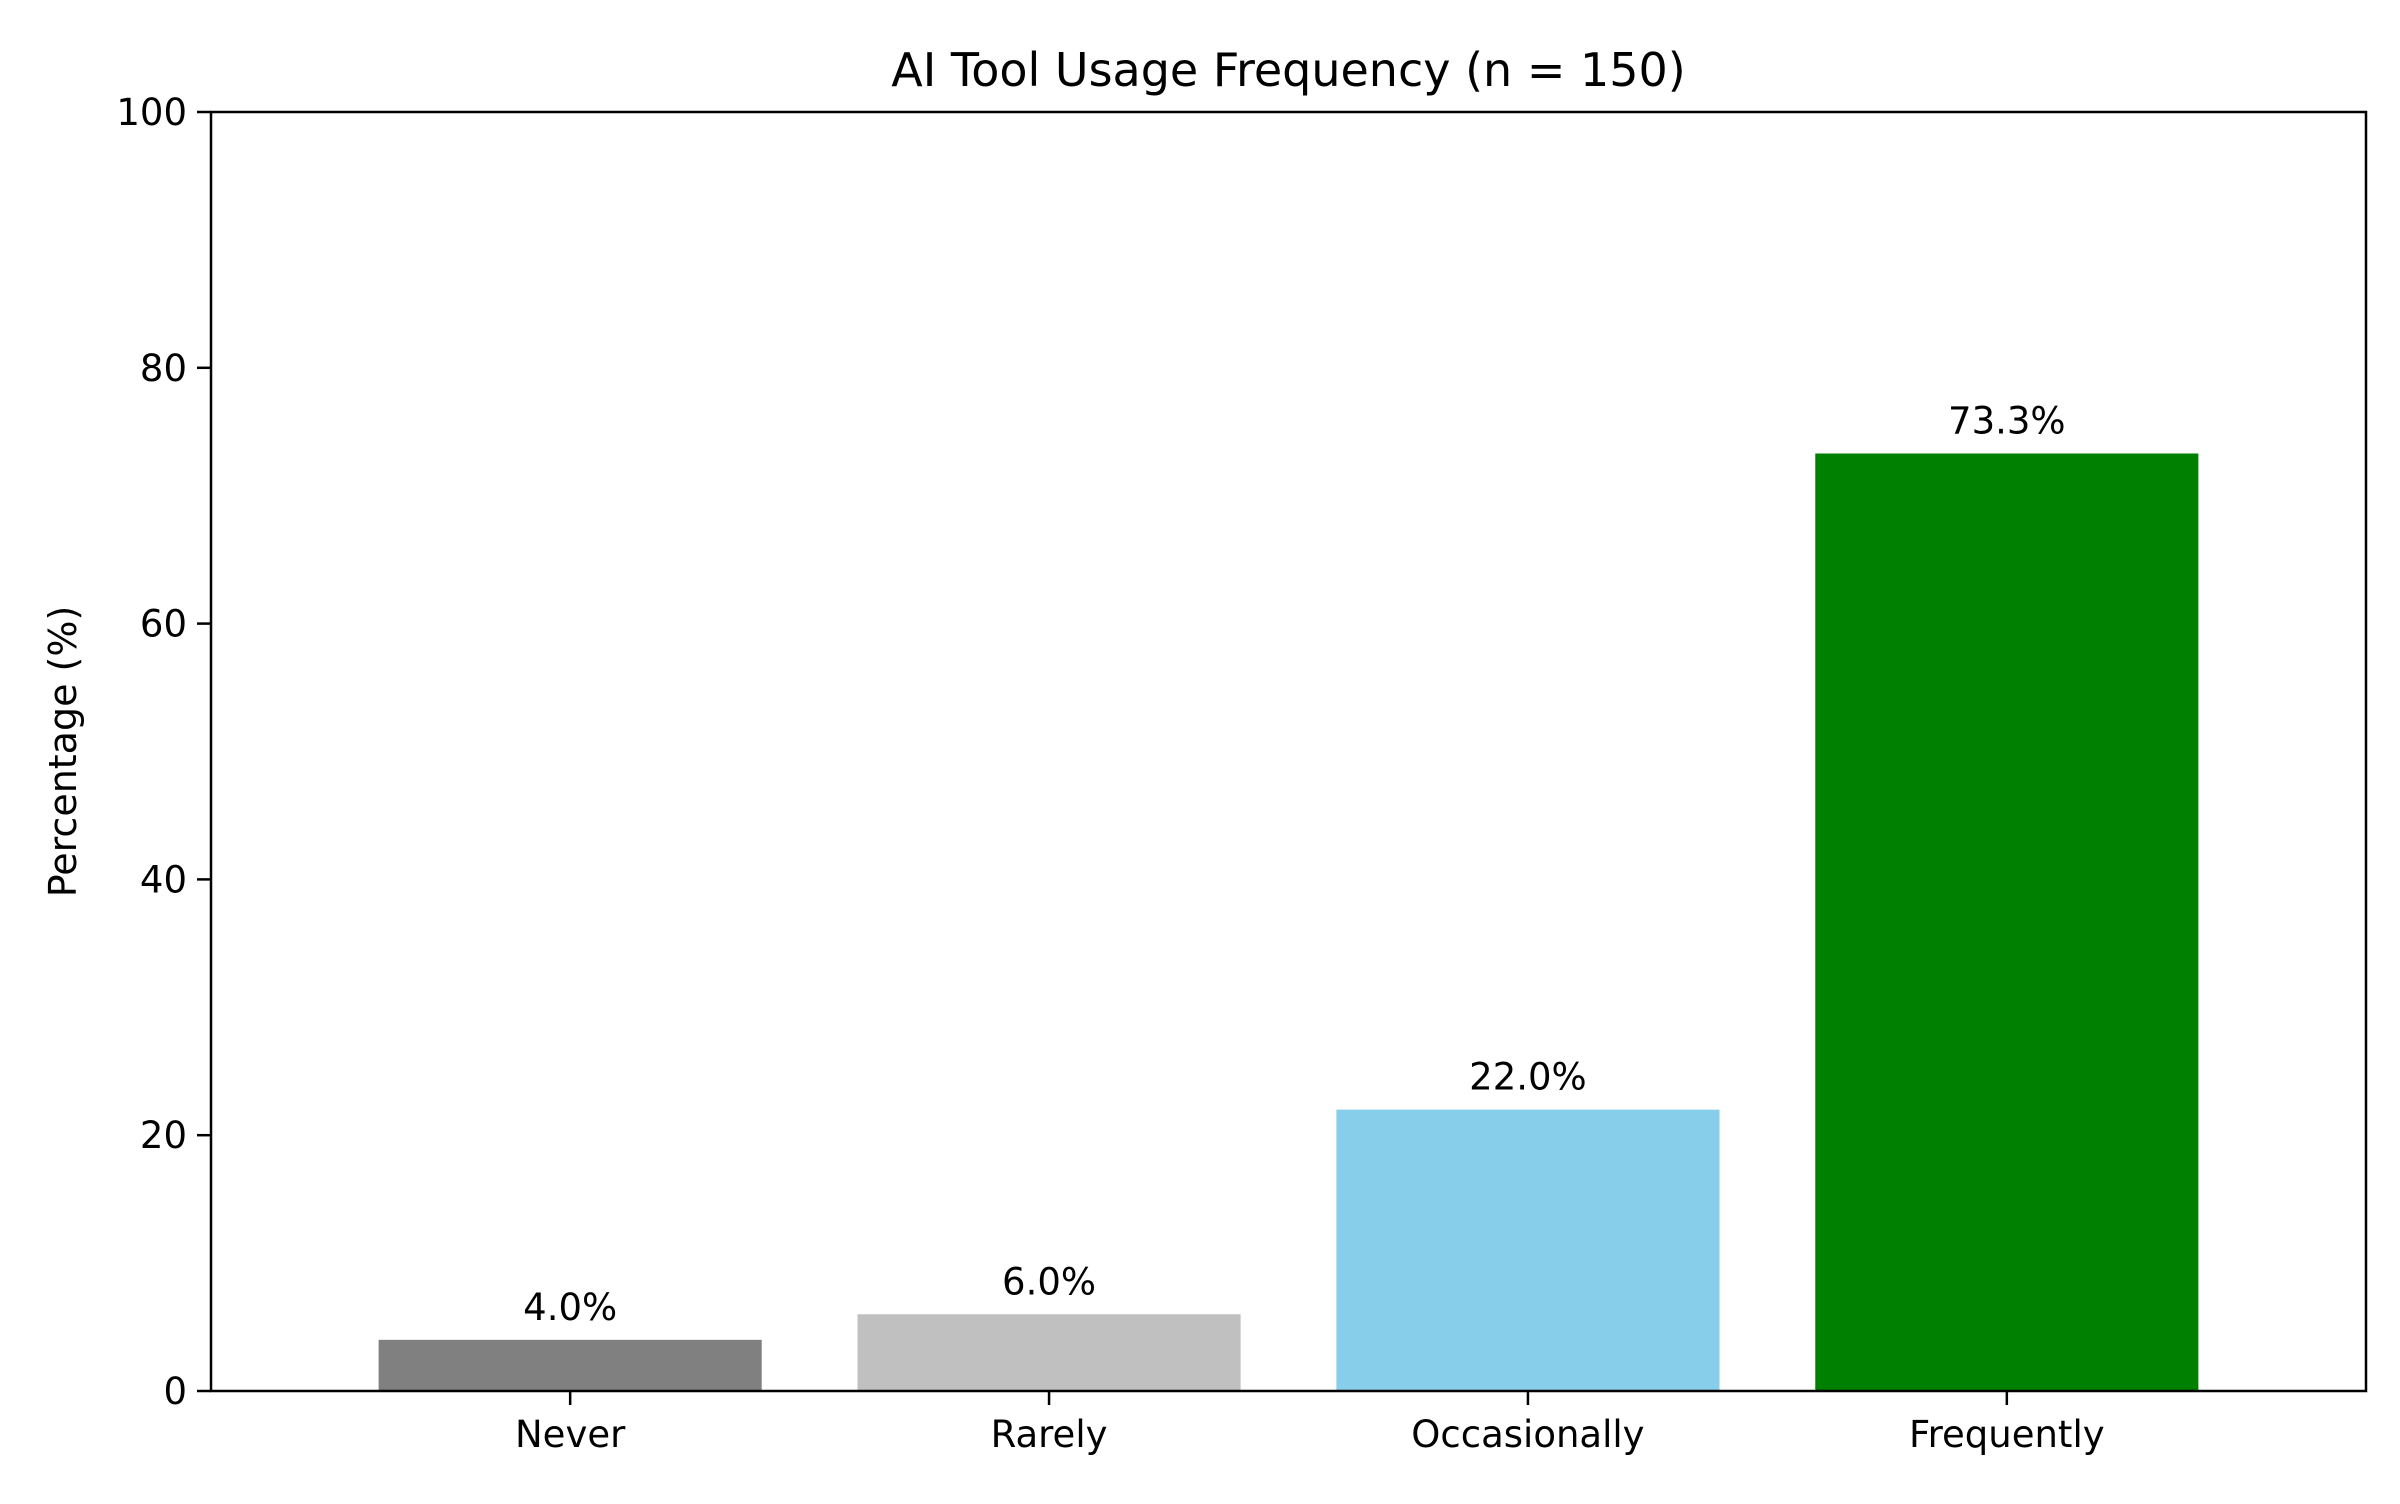 Image resolution: width=2400 pixels, height=1504 pixels. Describe the element at coordinates (1049, 1434) in the screenshot. I see `x-tick-label: Rarely` at that location.